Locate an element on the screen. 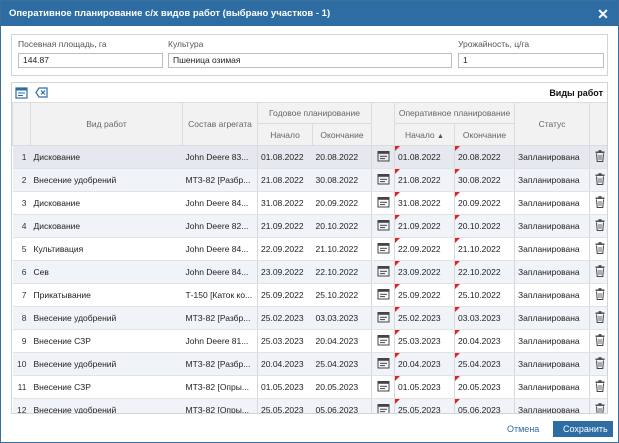 This screenshot has height=443, width=619. annual-start-cell: 21.09.2022 is located at coordinates (285, 226).